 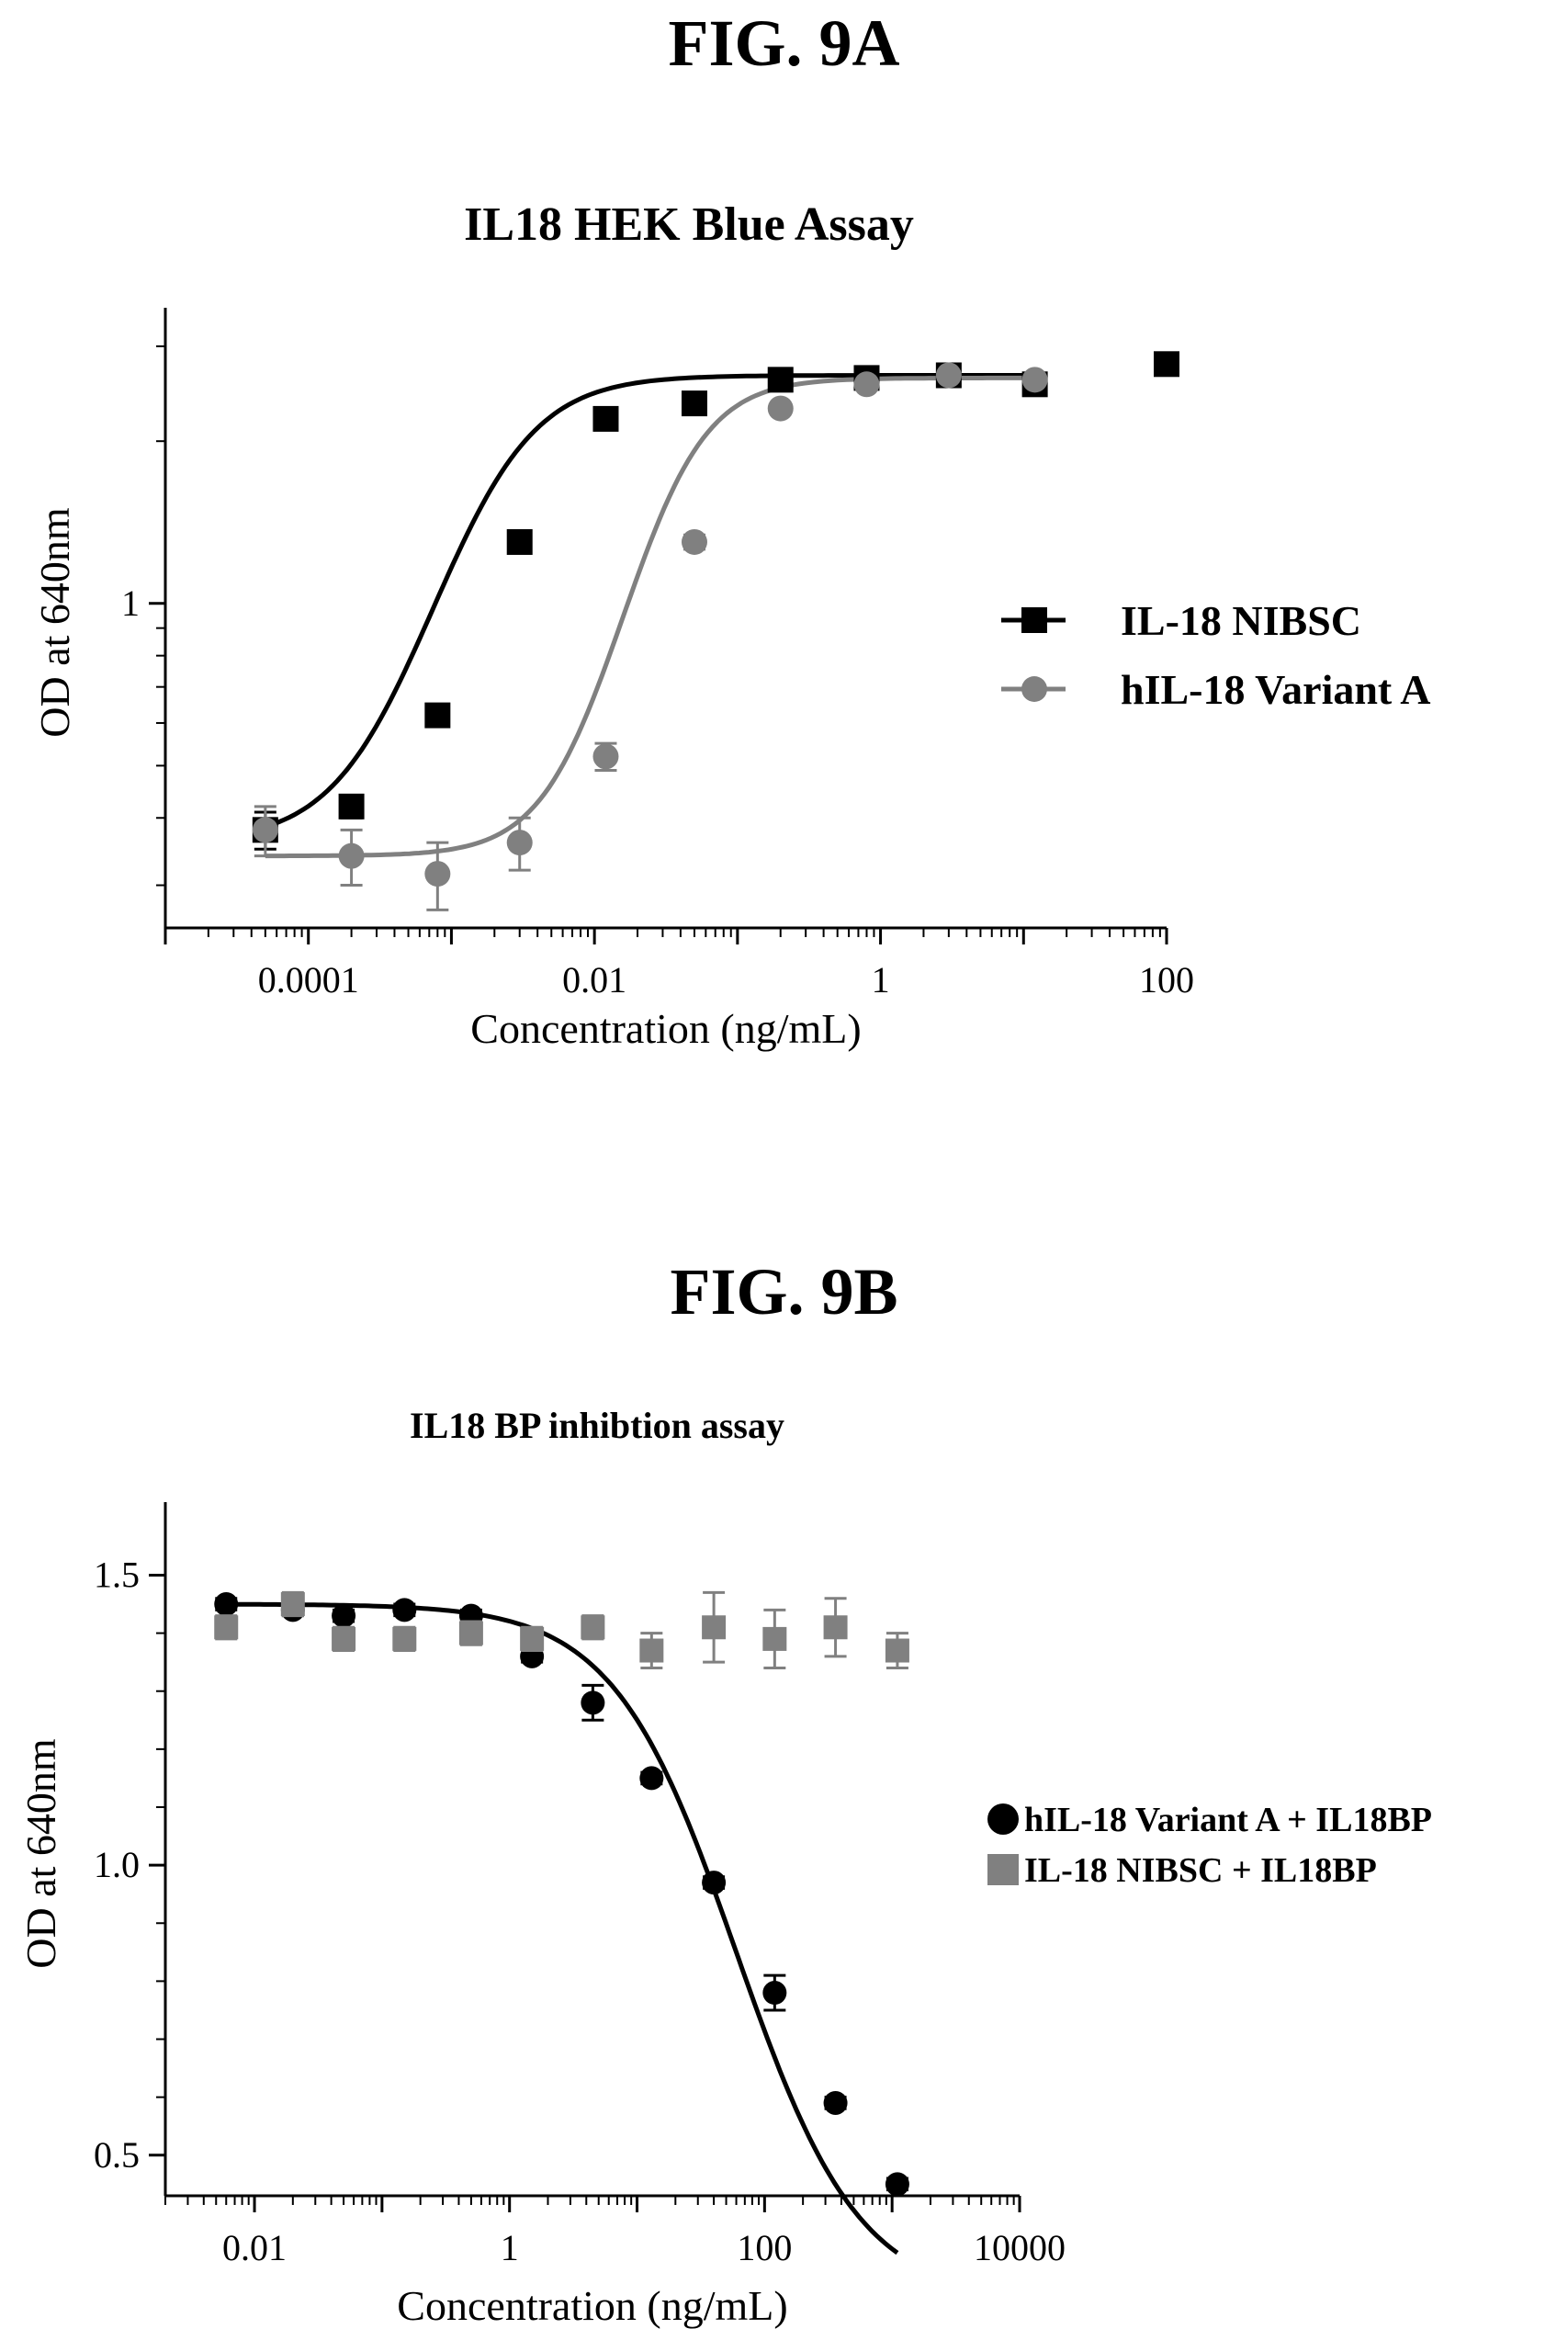 What do you see at coordinates (784, 1291) in the screenshot?
I see `figure-label-b: FIG. 9B` at bounding box center [784, 1291].